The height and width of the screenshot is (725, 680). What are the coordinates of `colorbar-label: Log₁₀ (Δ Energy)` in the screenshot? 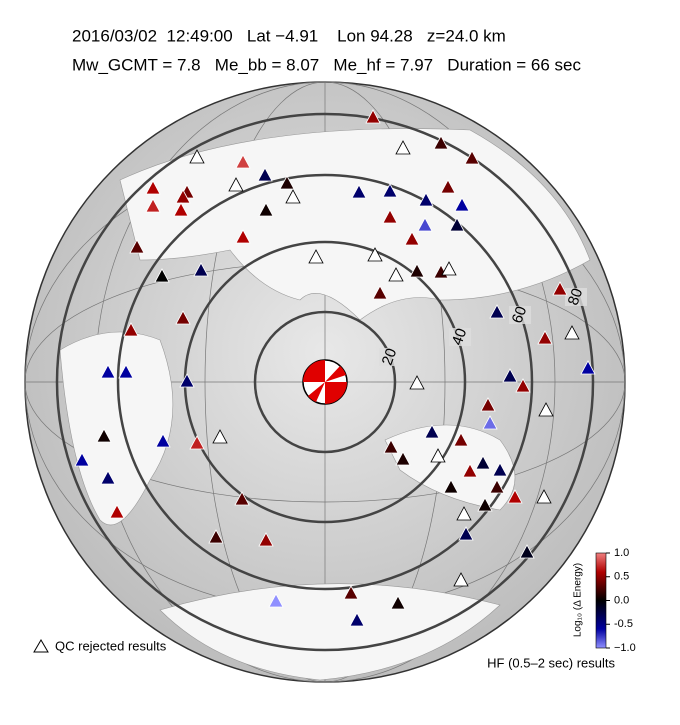 It's located at (578, 600).